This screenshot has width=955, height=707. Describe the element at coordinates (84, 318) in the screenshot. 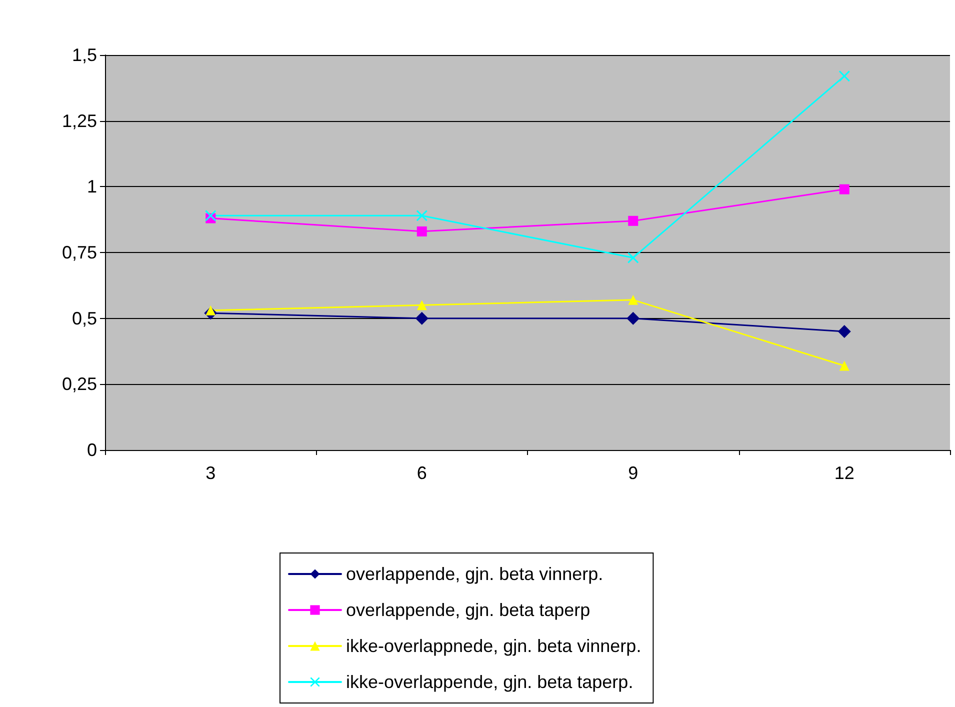

I see `y-tick-label: 0,5` at that location.